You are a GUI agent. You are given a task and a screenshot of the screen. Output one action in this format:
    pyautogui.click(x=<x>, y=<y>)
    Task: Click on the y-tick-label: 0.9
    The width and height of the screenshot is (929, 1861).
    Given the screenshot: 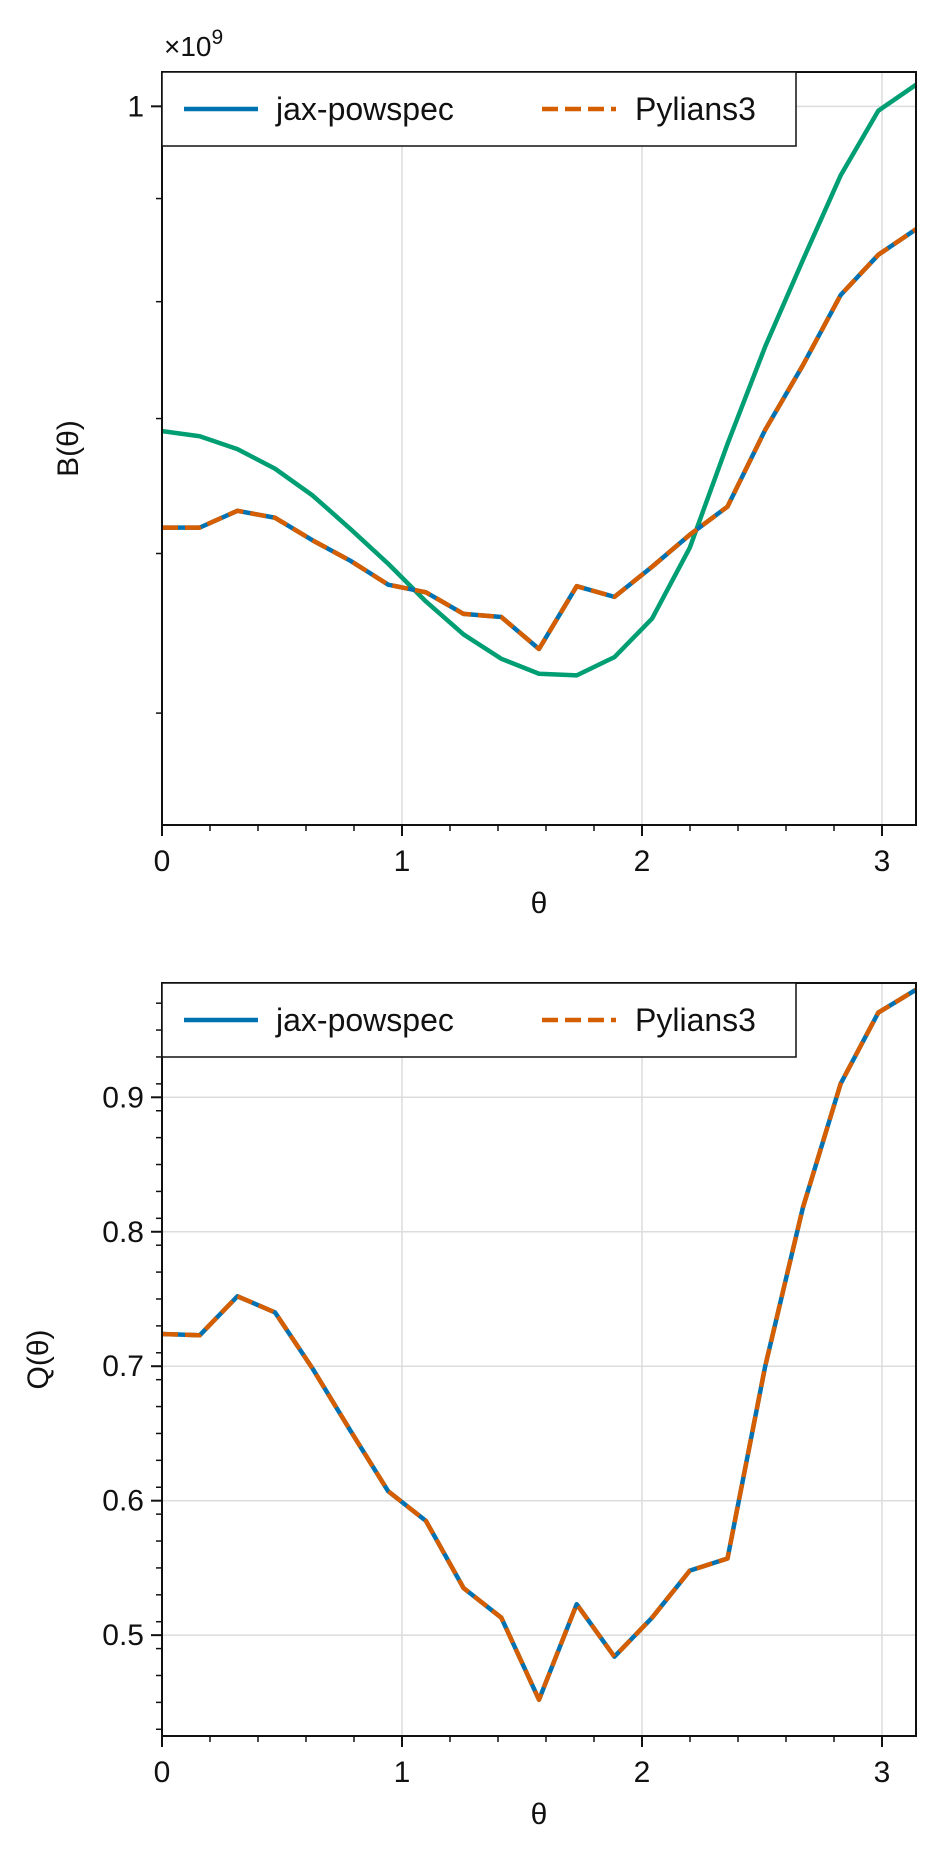 What is the action you would take?
    pyautogui.click(x=123, y=1097)
    